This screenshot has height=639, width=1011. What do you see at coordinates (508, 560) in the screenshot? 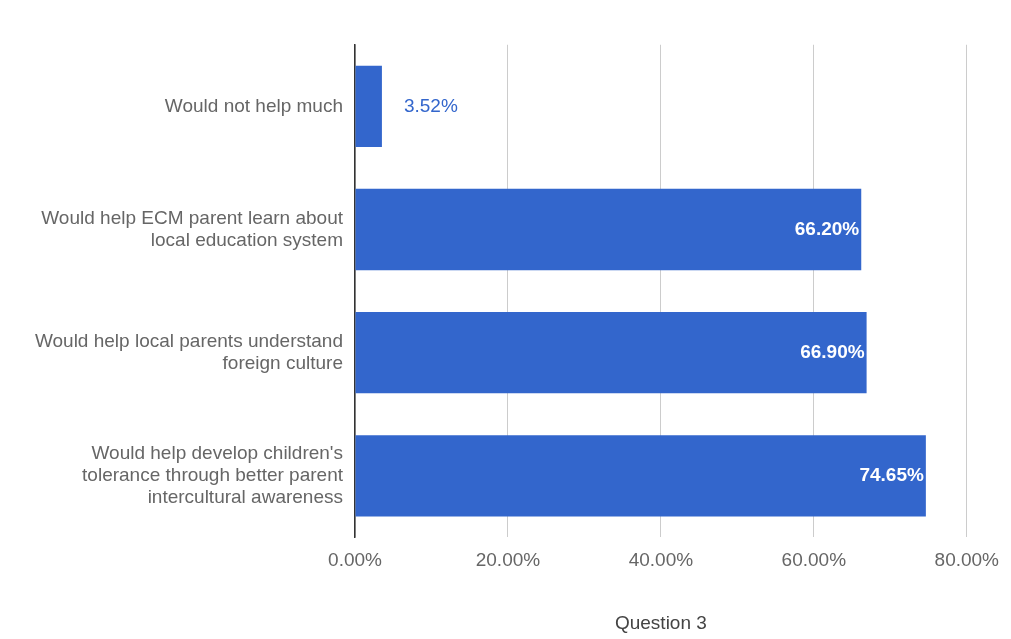
I see `x-tick-label: 20.00%` at bounding box center [508, 560].